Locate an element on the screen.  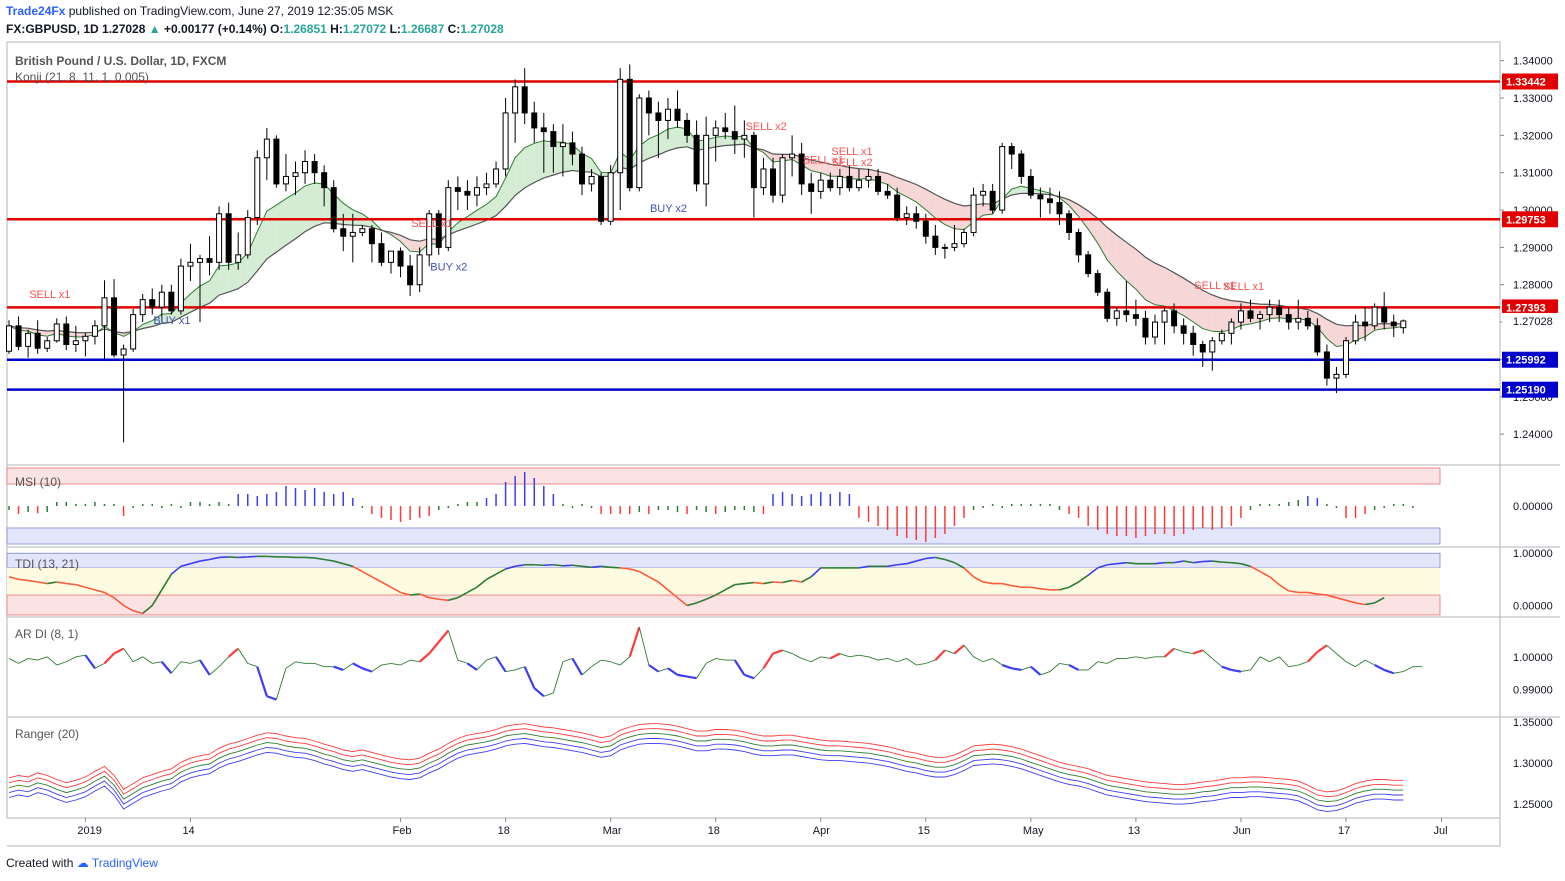
close-value: 1.27028 is located at coordinates (482, 29).